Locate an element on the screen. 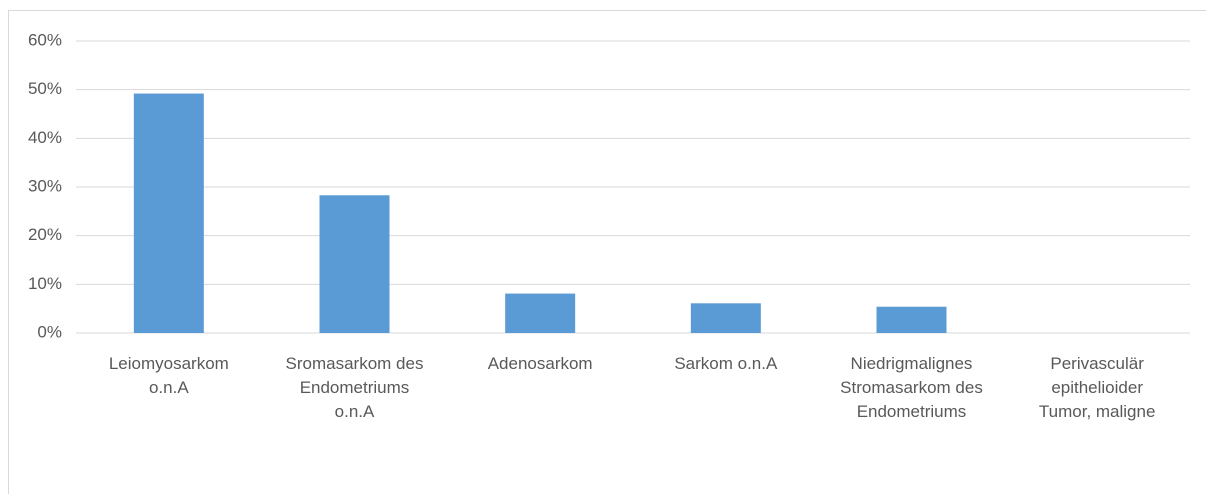  x-tick-label: Leiomyosarkom o.n.A is located at coordinates (168, 375).